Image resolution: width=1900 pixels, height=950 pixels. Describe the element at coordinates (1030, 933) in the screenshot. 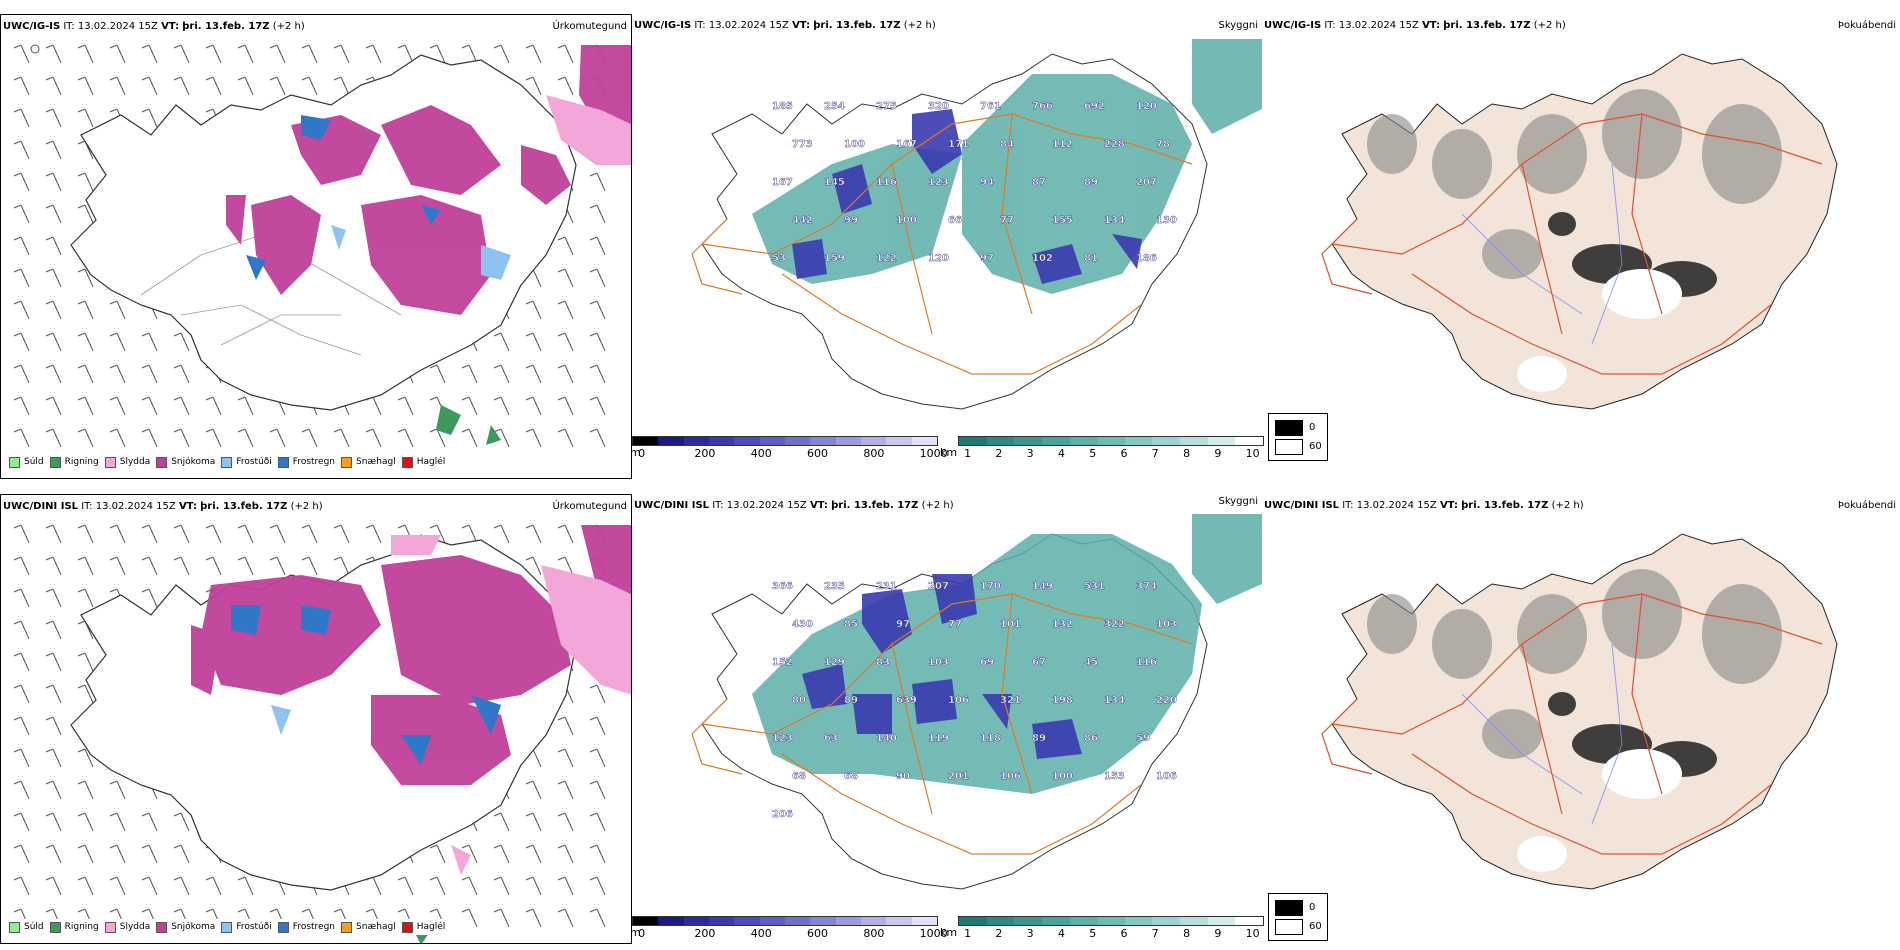

I see `visibility-scale-tick: 3` at that location.